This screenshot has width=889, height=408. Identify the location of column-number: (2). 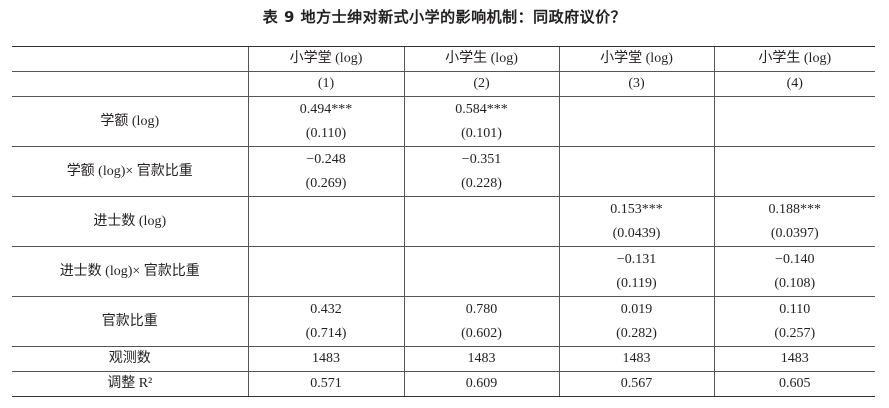
(481, 84).